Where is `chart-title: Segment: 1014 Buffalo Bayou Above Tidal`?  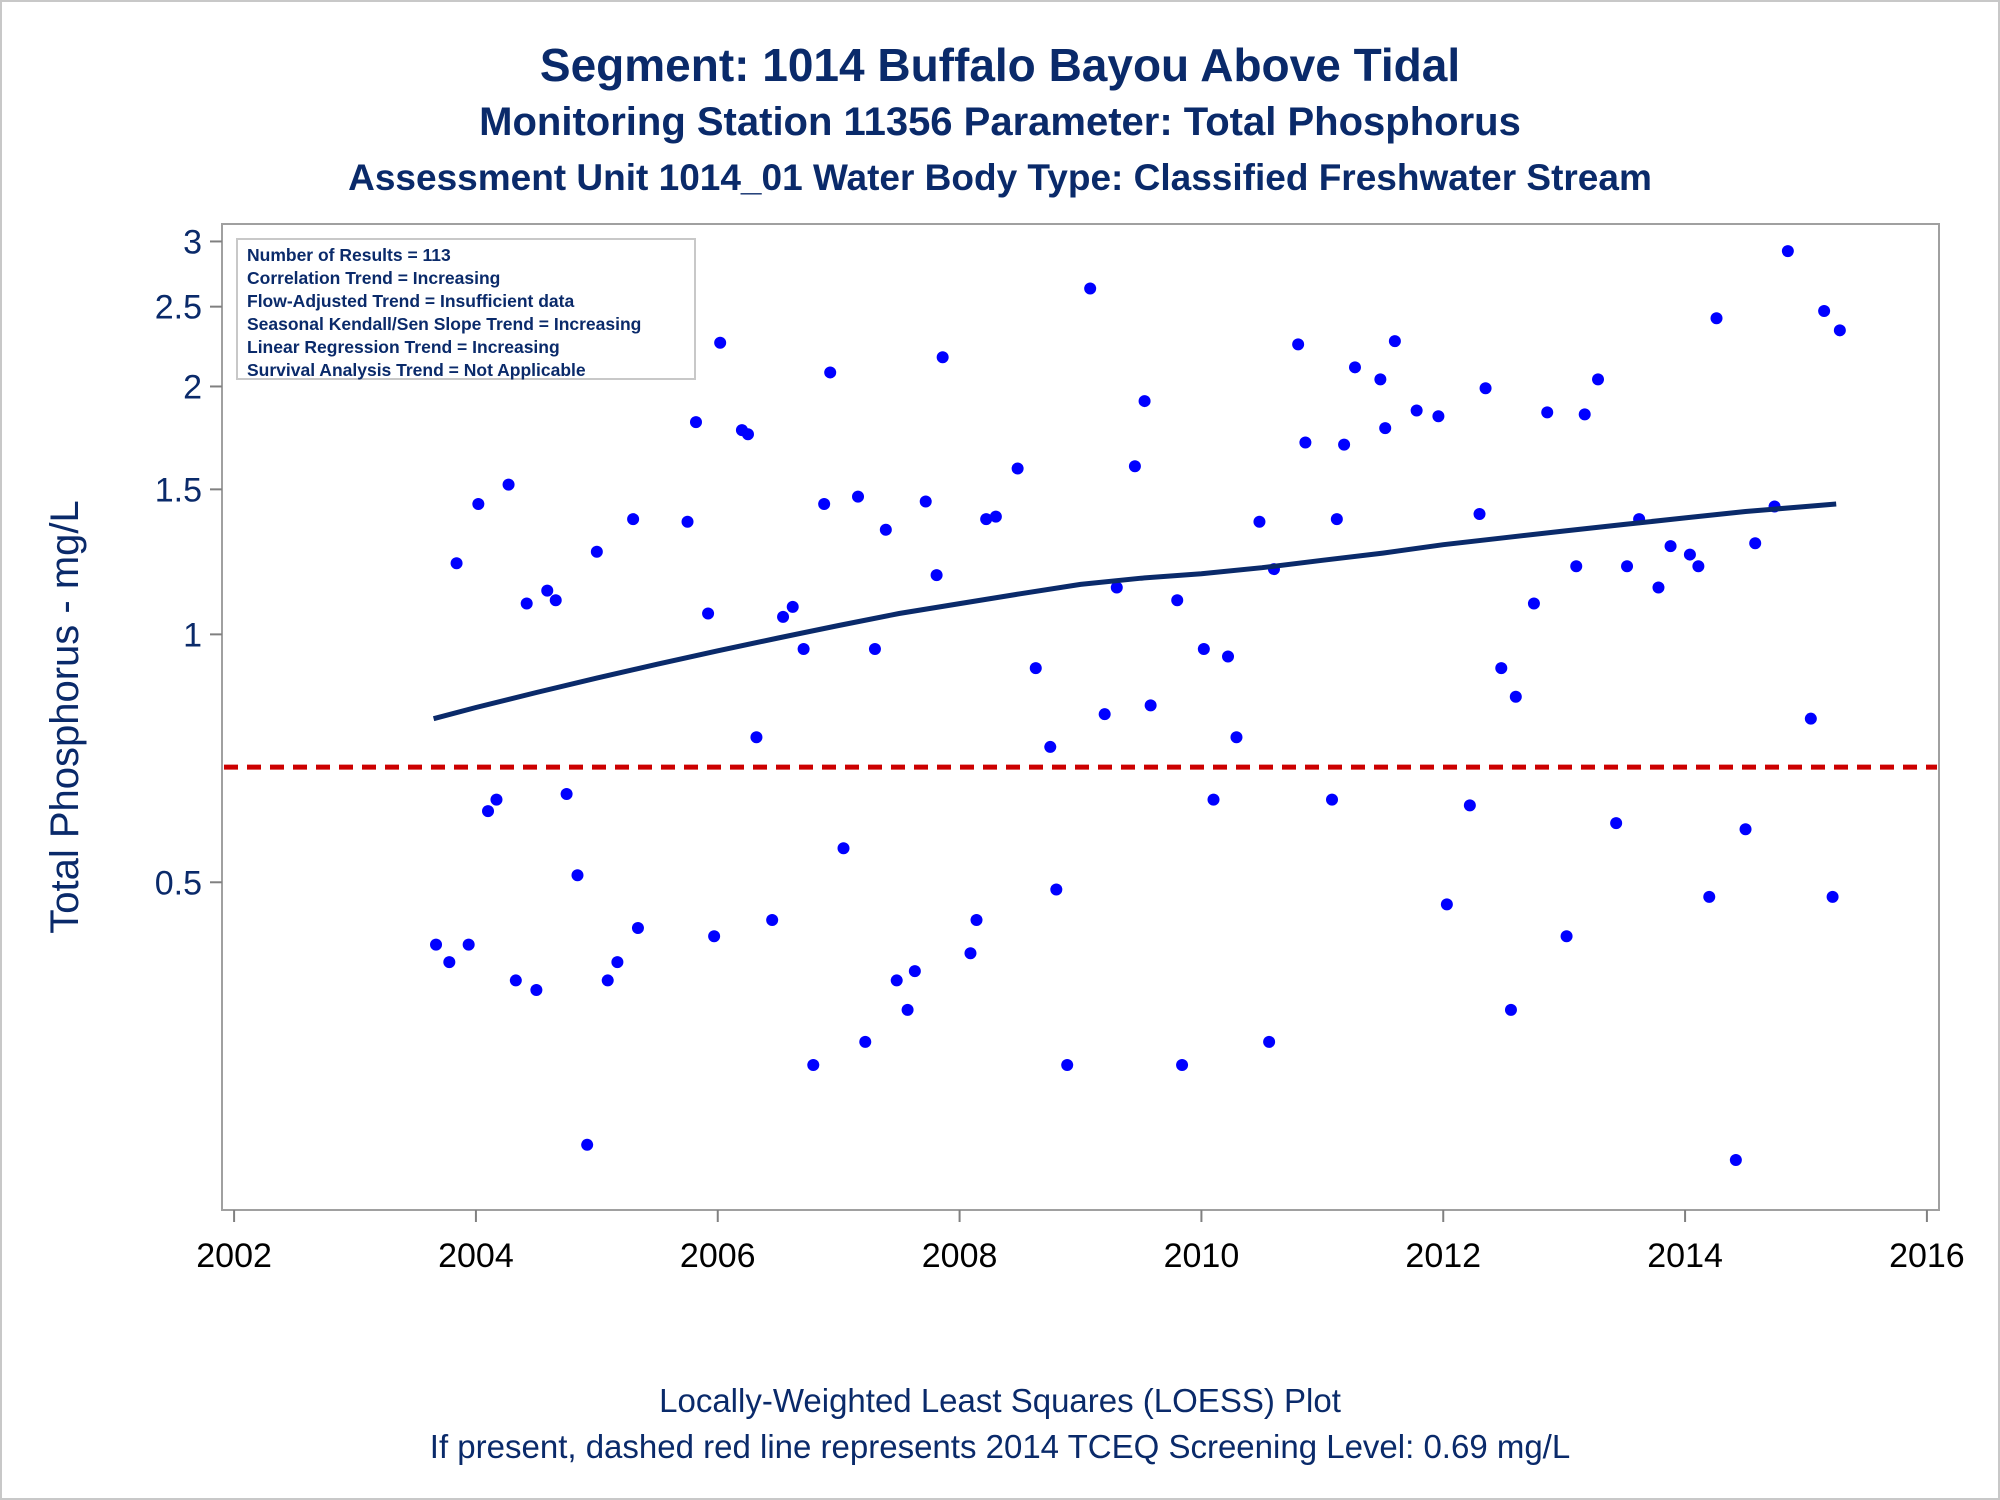 chart-title: Segment: 1014 Buffalo Bayou Above Tidal is located at coordinates (1000, 65).